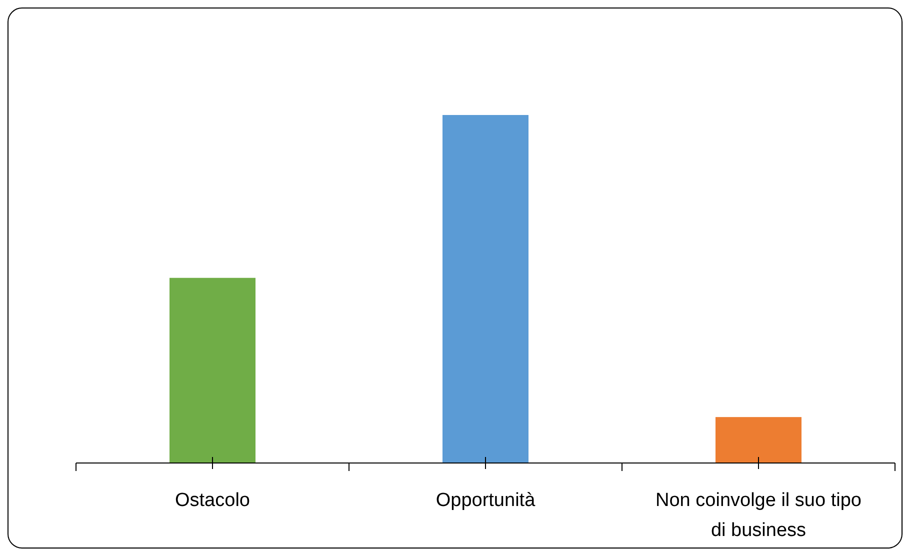 Image resolution: width=903 pixels, height=549 pixels. Describe the element at coordinates (759, 515) in the screenshot. I see `x-tick-label: Non coinvolge il suo tipo di business` at that location.